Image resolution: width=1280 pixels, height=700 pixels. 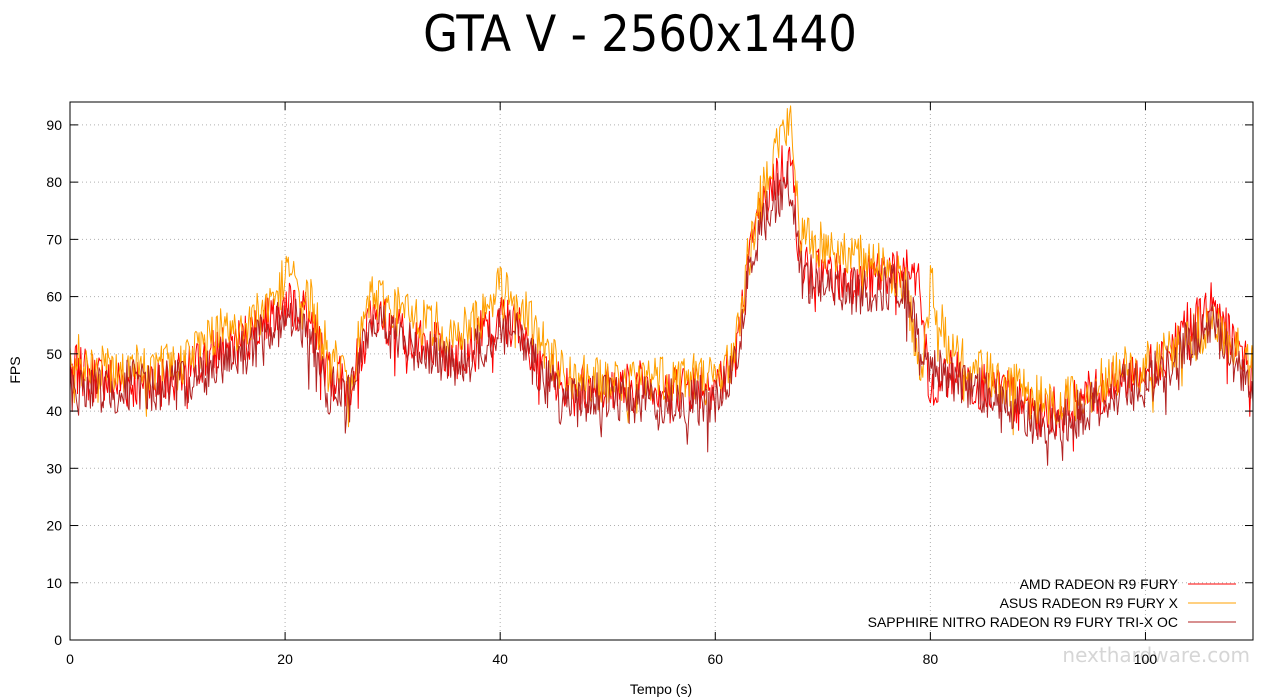 What do you see at coordinates (500, 659) in the screenshot?
I see `x-tick-label: 40` at bounding box center [500, 659].